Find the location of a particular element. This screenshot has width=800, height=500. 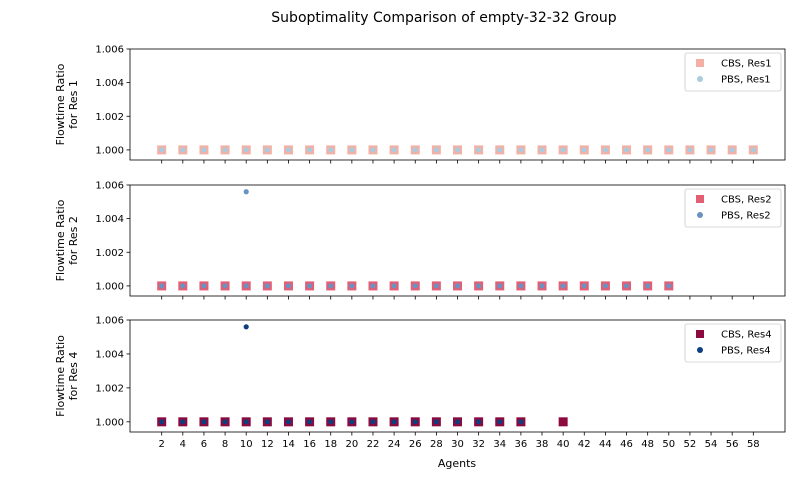

y-axis-label-line: for Res 4 is located at coordinates (73, 376).